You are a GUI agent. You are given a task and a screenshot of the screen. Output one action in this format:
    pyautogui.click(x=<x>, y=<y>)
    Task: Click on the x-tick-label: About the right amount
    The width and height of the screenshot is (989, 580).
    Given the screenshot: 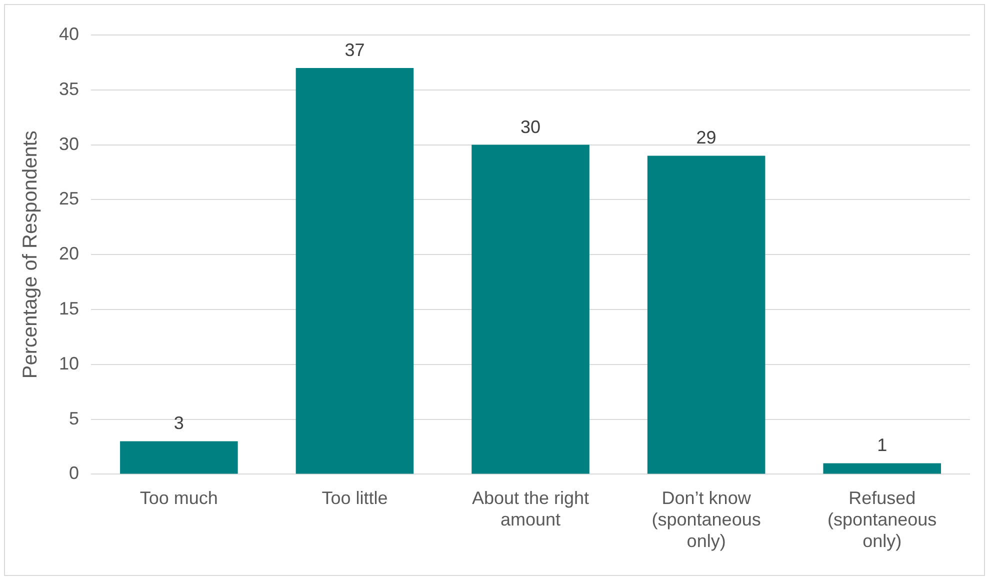 What is the action you would take?
    pyautogui.click(x=531, y=509)
    